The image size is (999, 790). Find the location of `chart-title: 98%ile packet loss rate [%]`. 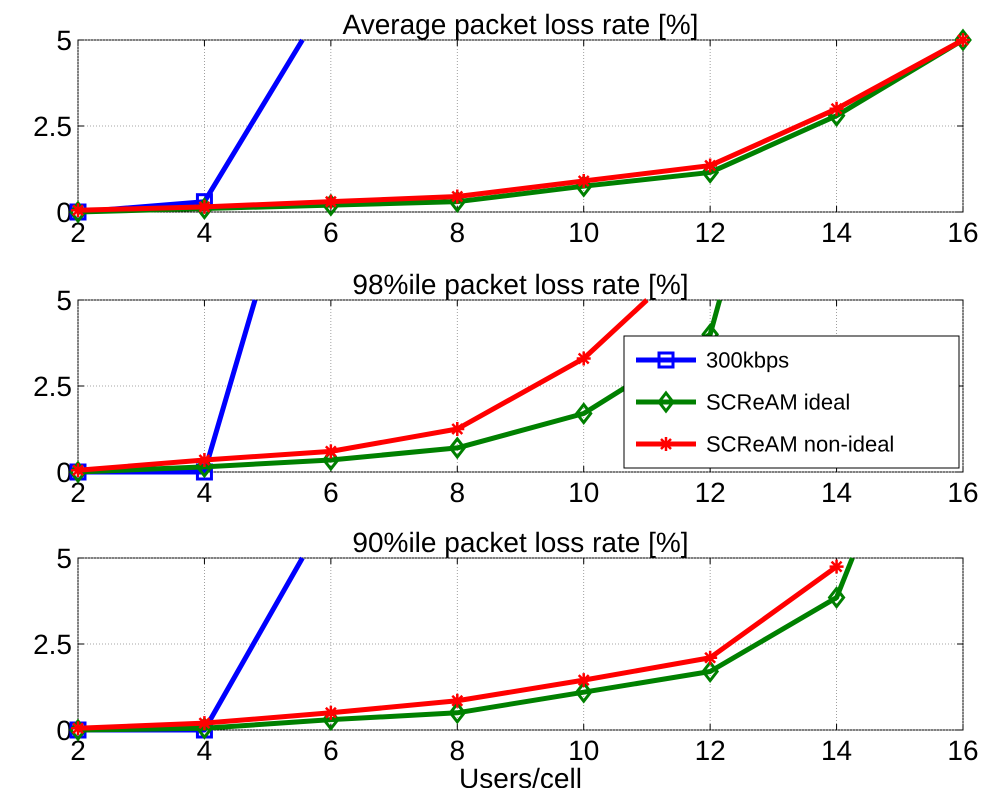

chart-title: 98%ile packet loss rate [%] is located at coordinates (520, 284).